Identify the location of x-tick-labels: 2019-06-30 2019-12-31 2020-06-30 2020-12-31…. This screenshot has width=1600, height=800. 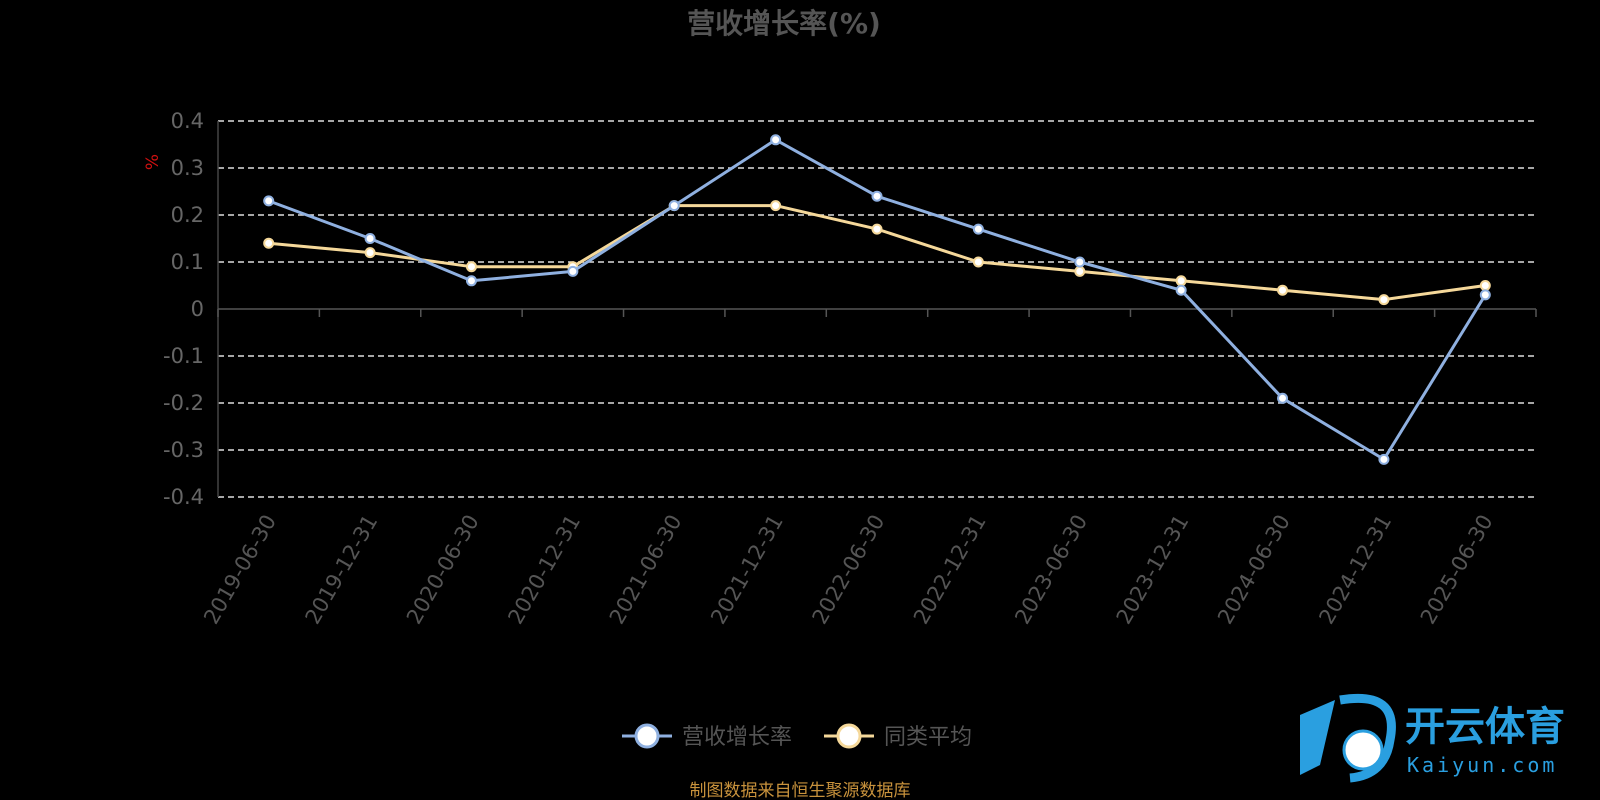
(848, 570).